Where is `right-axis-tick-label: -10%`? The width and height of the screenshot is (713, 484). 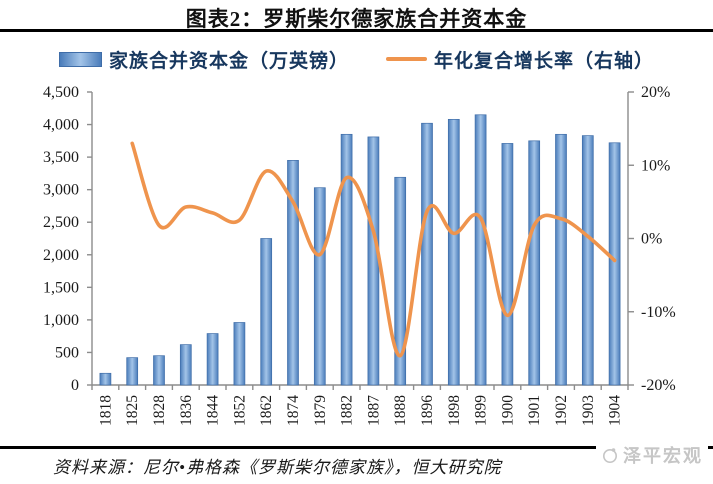
right-axis-tick-label: -10% is located at coordinates (658, 312).